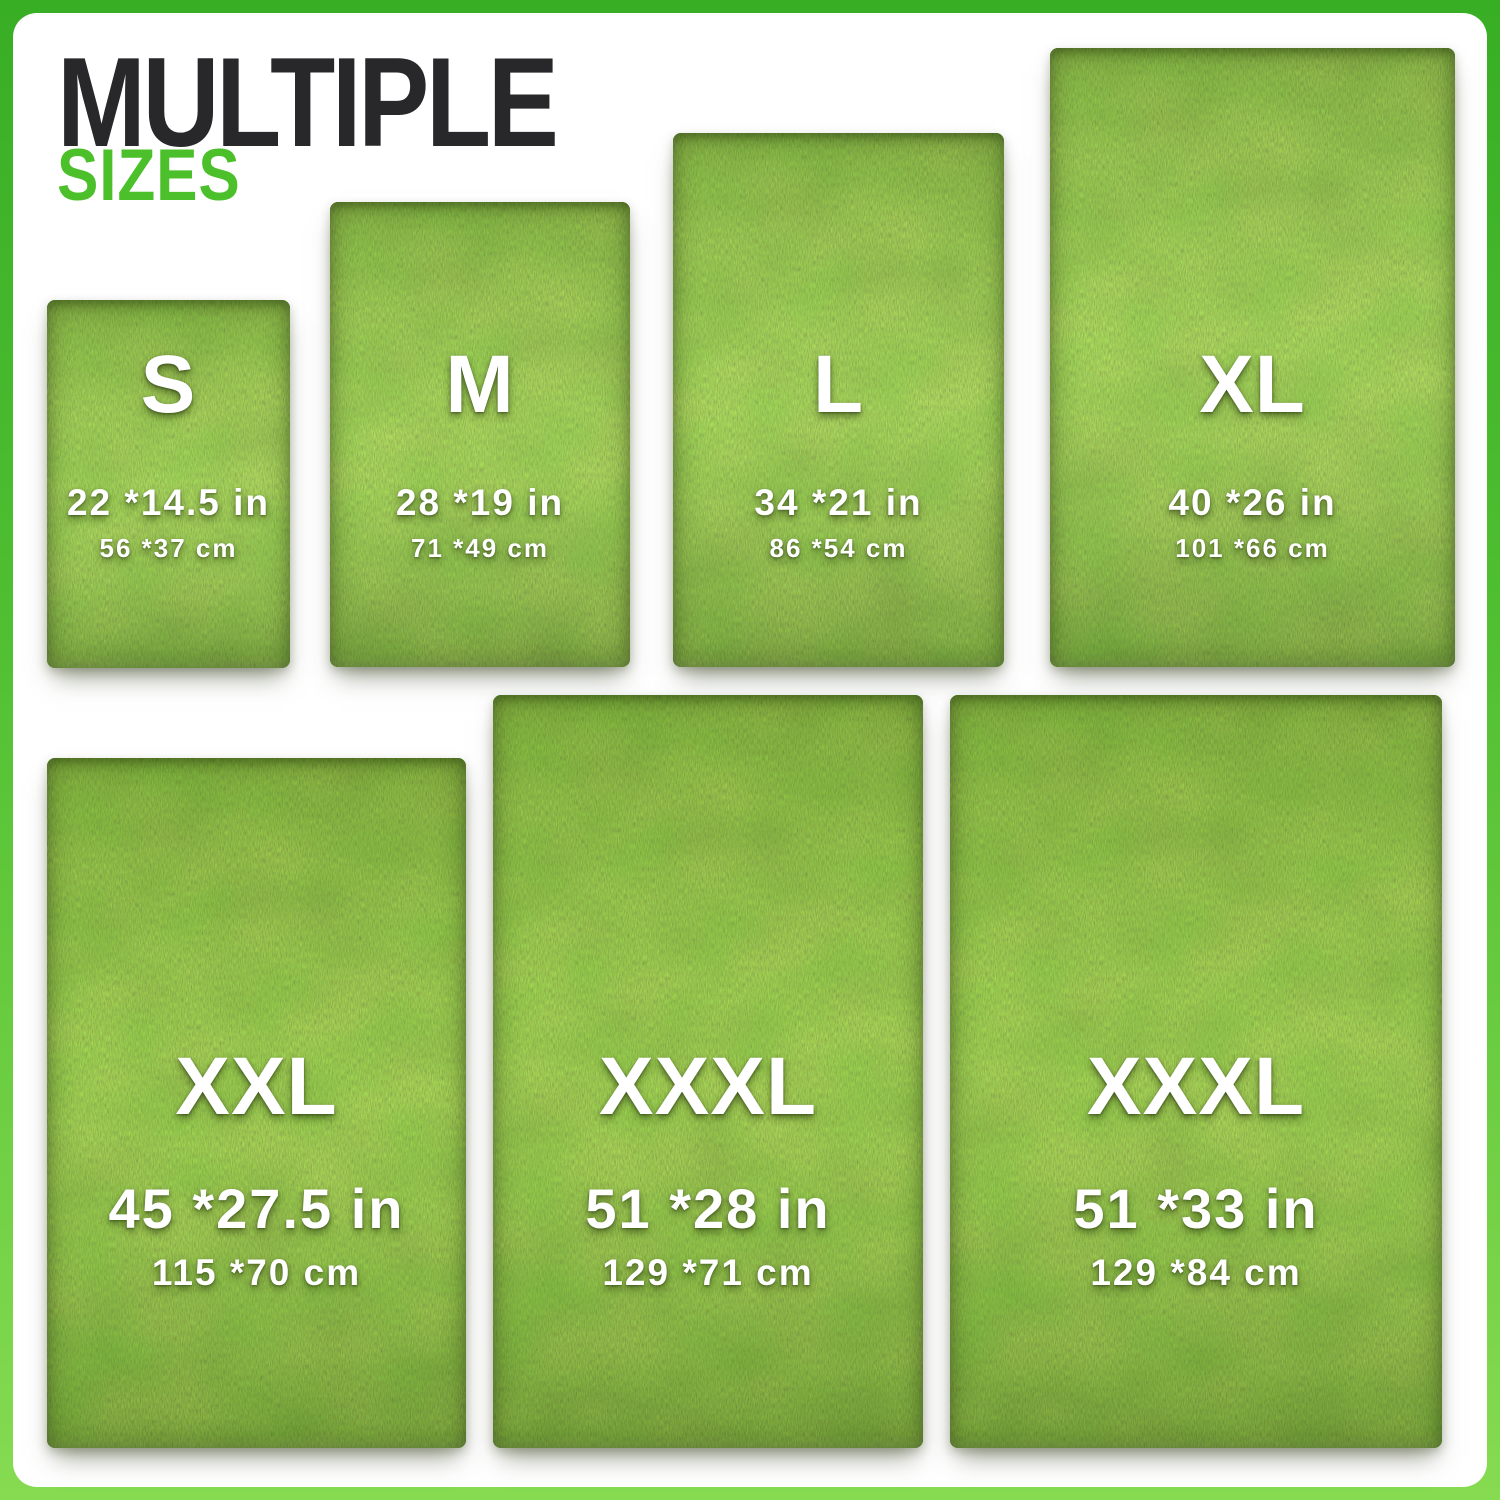  Describe the element at coordinates (480, 548) in the screenshot. I see `size-centimeters: 71 *49 cm` at that location.